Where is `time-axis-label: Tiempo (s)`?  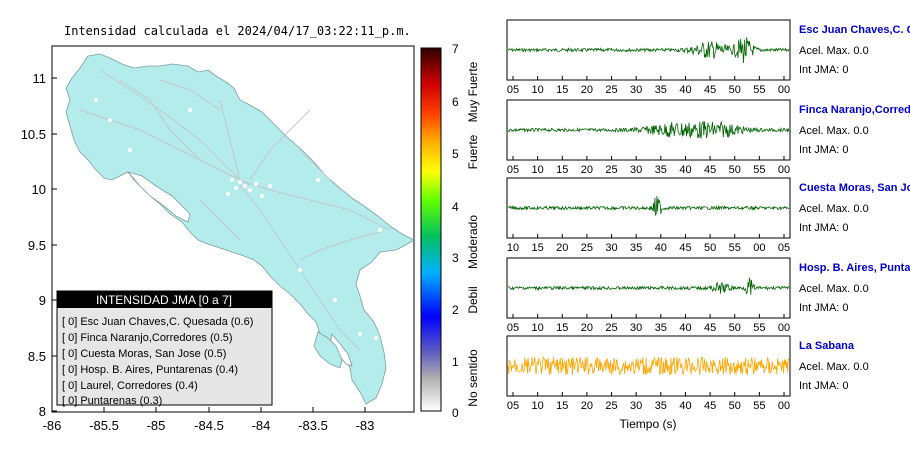
time-axis-label: Tiempo (s) is located at coordinates (648, 424).